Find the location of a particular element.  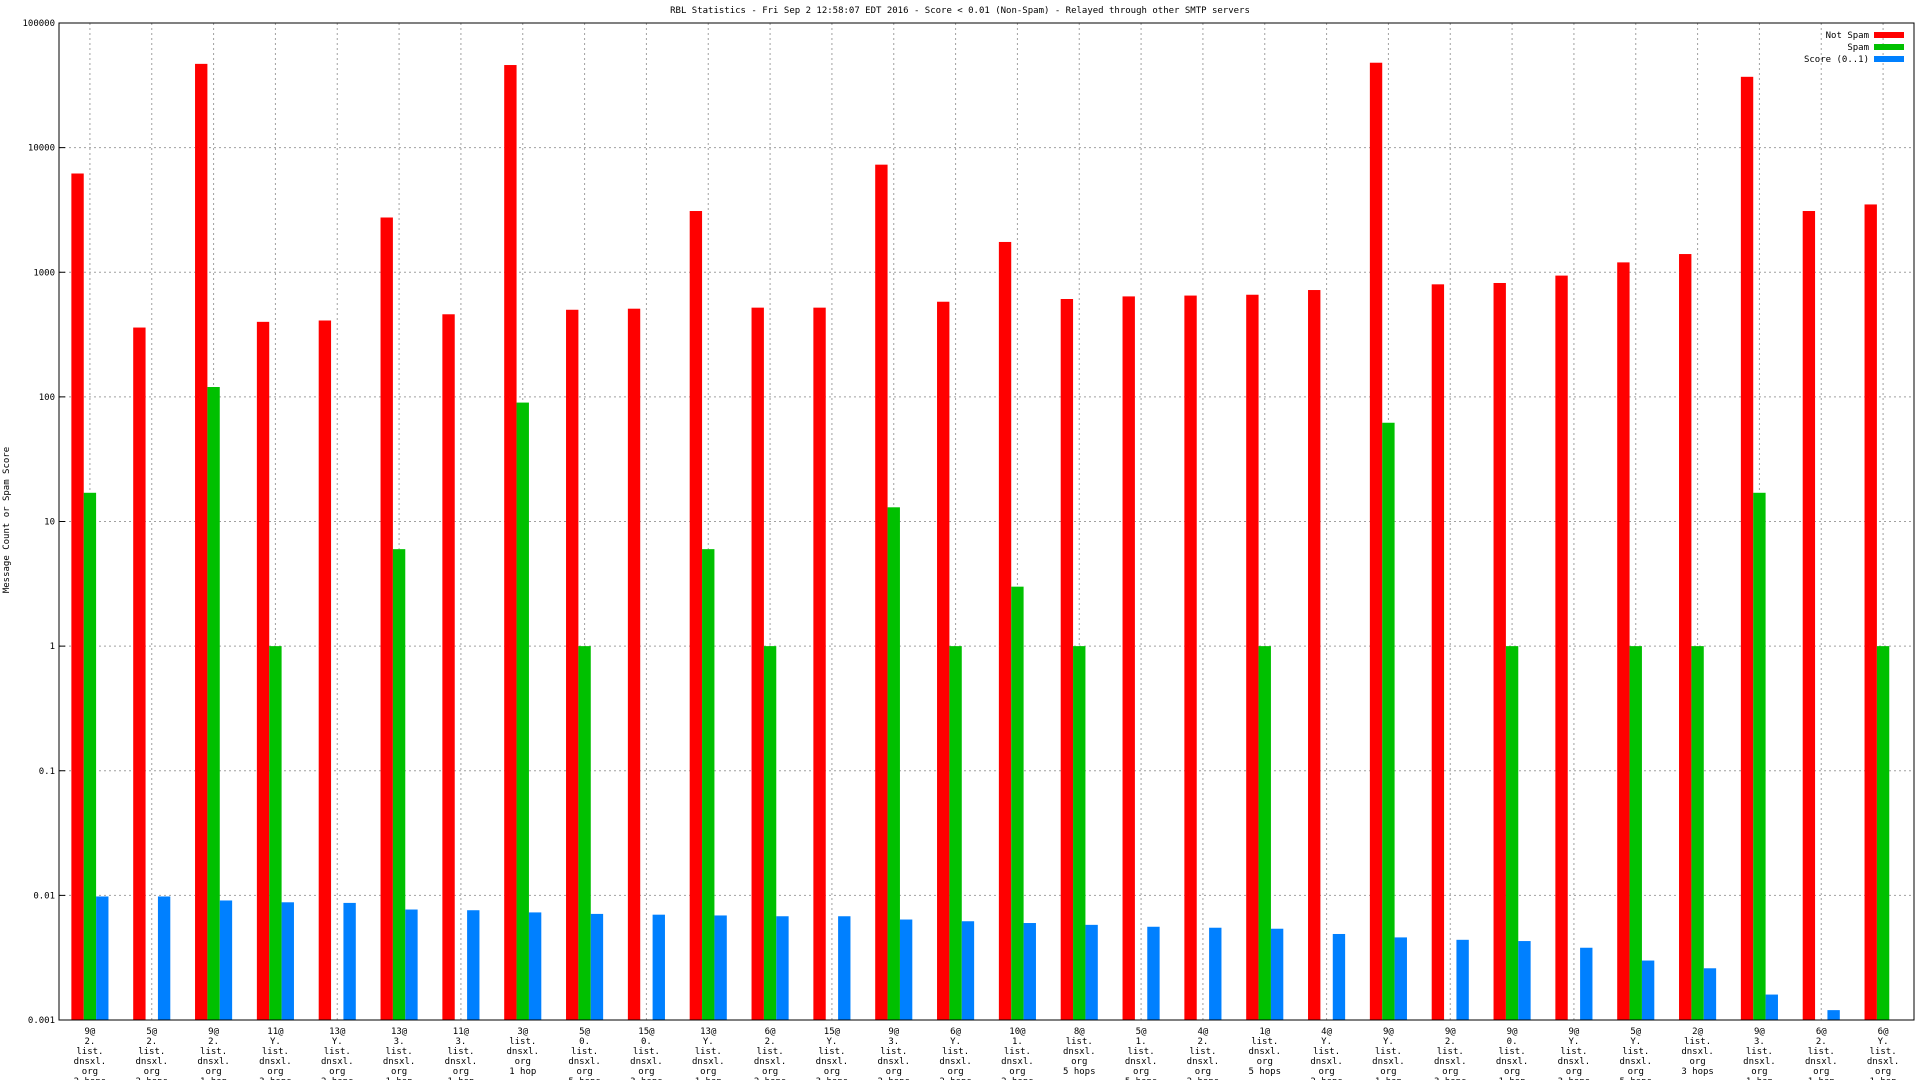

y-tick-label: 100 is located at coordinates (47, 398).